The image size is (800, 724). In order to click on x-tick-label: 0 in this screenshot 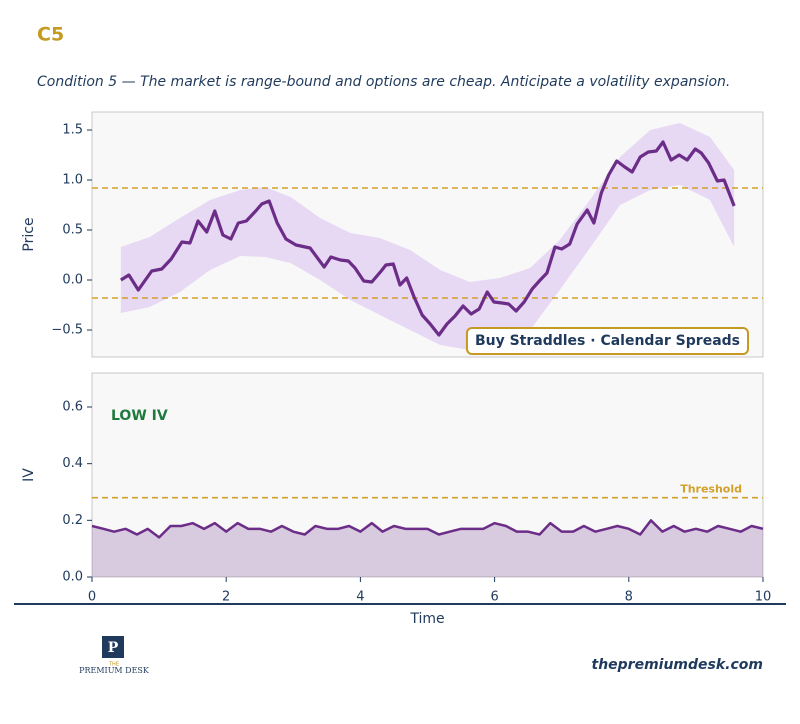, I will do `click(92, 597)`.